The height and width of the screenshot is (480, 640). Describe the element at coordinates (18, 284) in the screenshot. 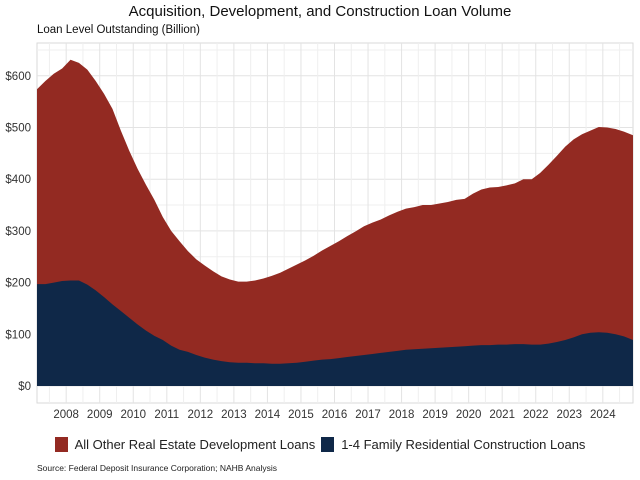

I see `y-tick-label: $200` at that location.